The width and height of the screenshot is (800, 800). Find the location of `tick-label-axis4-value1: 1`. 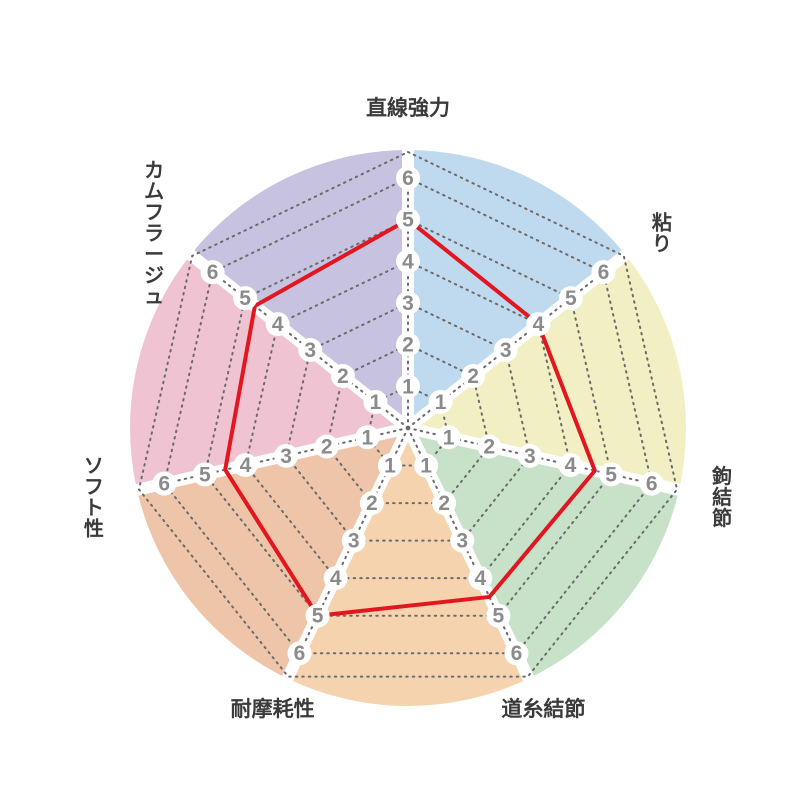

tick-label-axis4-value1: 1 is located at coordinates (426, 465).